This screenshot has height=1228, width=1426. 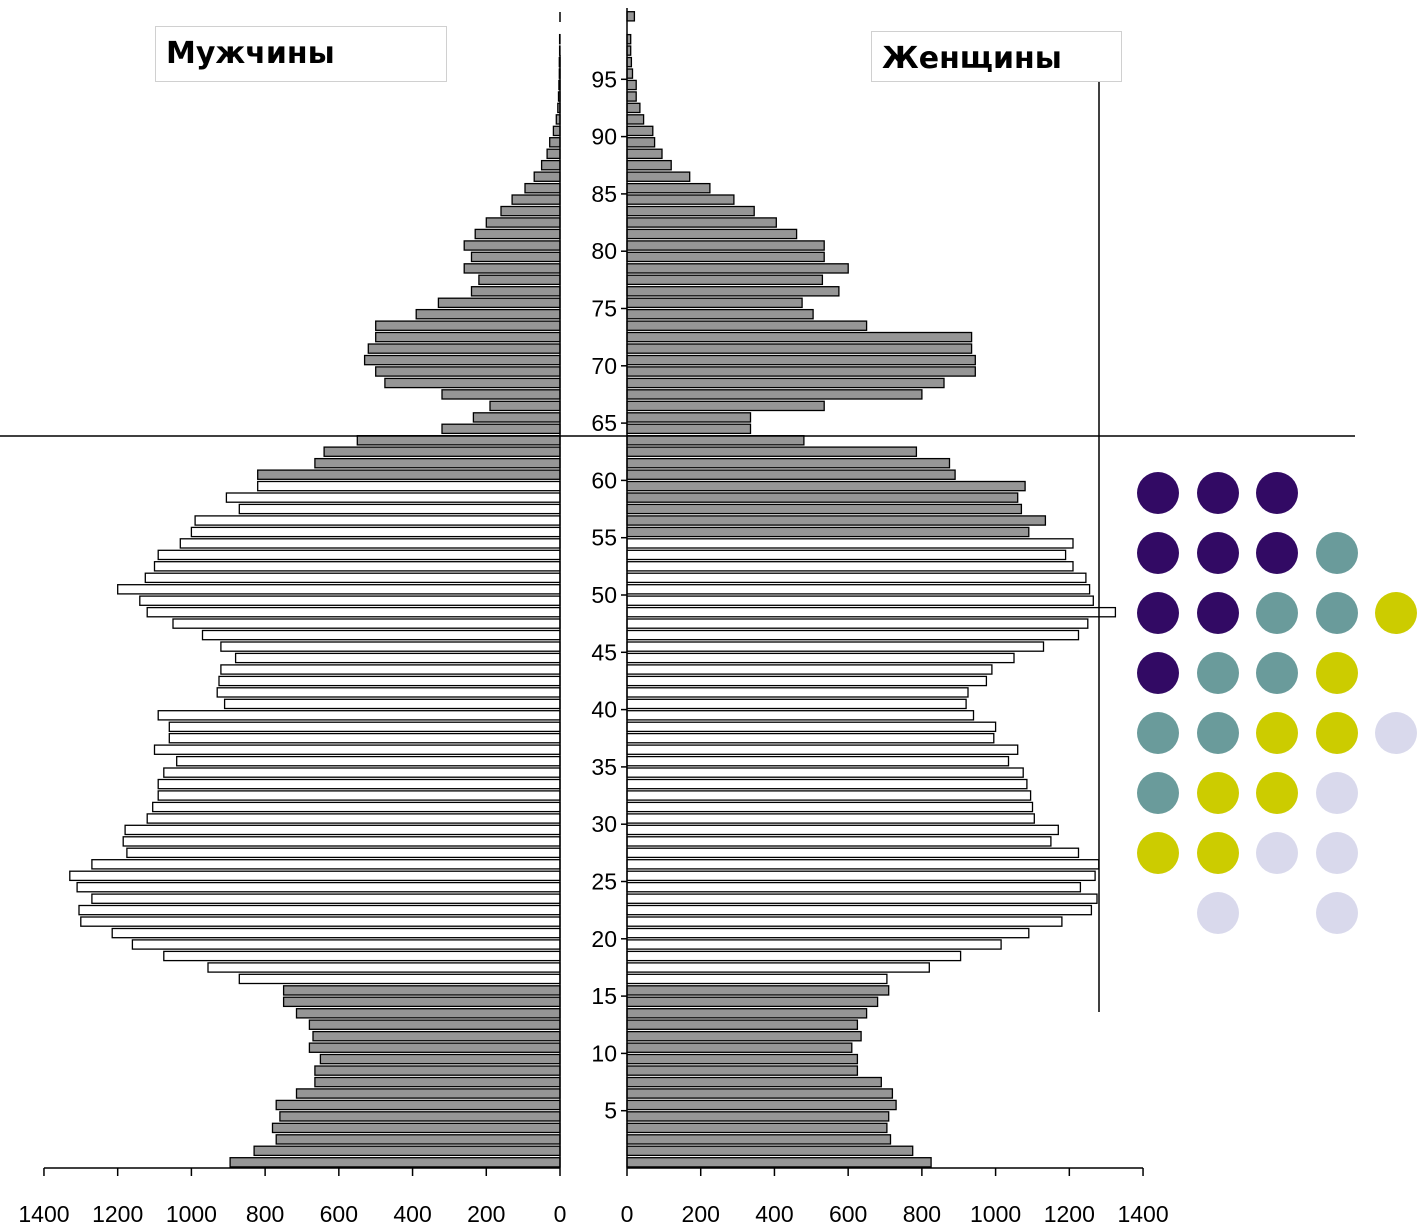 I want to click on age-tick-label-80: 80, so click(x=604, y=251).